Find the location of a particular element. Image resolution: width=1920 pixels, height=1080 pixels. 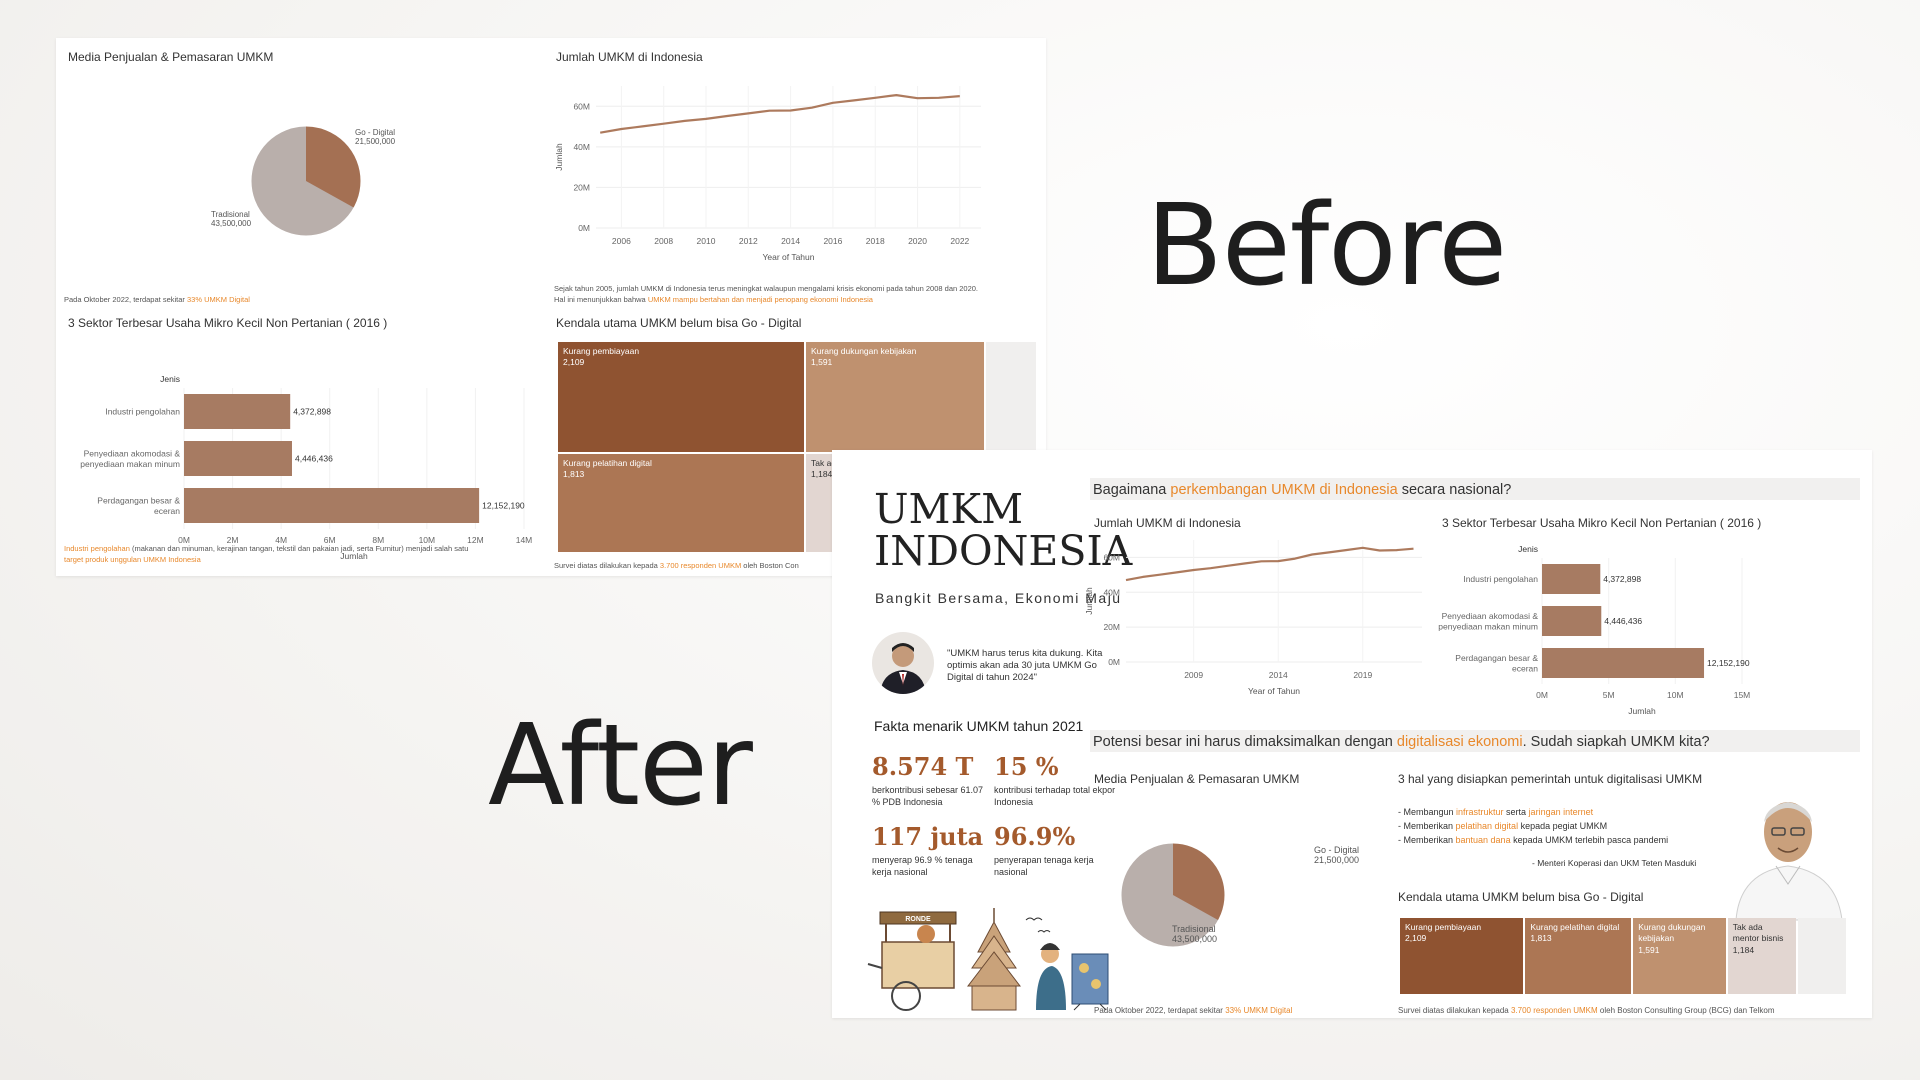

bar-value-label: 12,152,190 is located at coordinates (1728, 663).